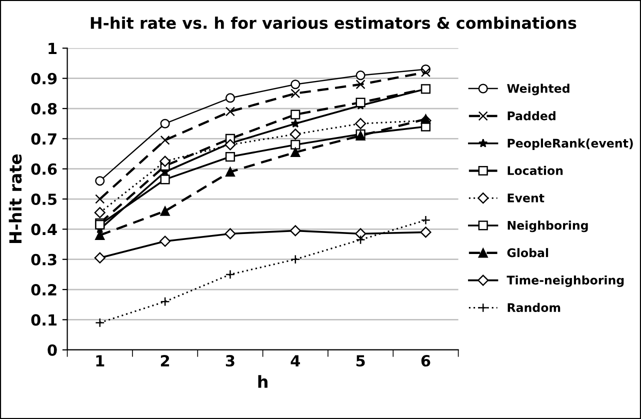  I want to click on legend-label: Padded, so click(532, 115).